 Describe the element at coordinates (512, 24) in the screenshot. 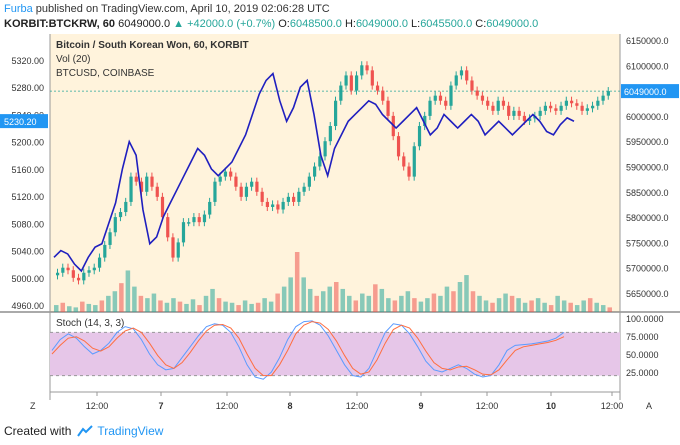

I see `close-value: 6049000.0` at that location.